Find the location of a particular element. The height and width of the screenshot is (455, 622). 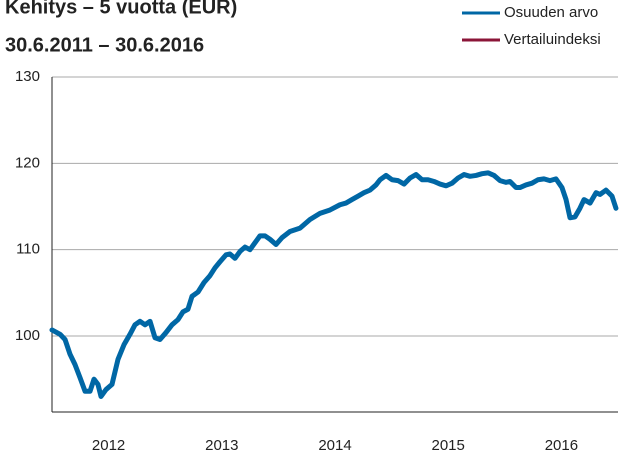

chart-subtitle: 30.6.2011 – 30.6.2016 is located at coordinates (104, 45).